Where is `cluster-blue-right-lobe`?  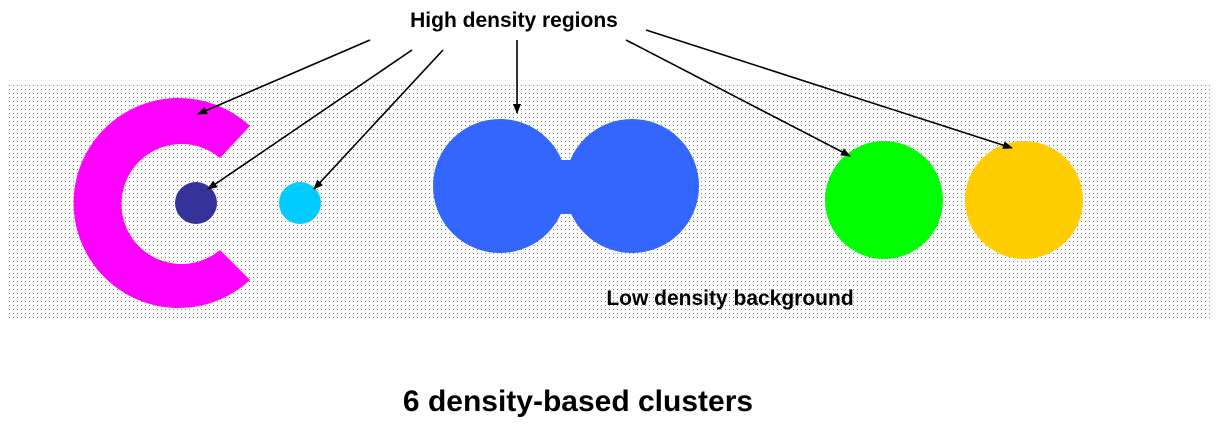 cluster-blue-right-lobe is located at coordinates (632, 186).